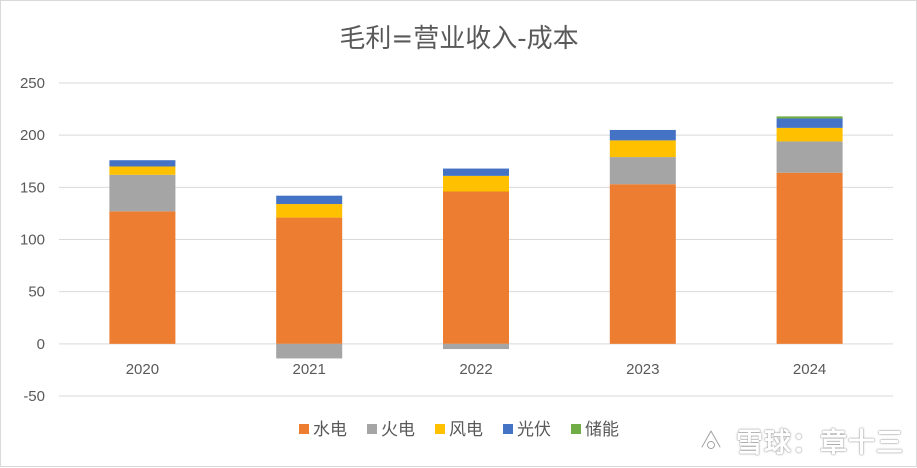  What do you see at coordinates (398, 430) in the screenshot?
I see `legend-label: 火电` at bounding box center [398, 430].